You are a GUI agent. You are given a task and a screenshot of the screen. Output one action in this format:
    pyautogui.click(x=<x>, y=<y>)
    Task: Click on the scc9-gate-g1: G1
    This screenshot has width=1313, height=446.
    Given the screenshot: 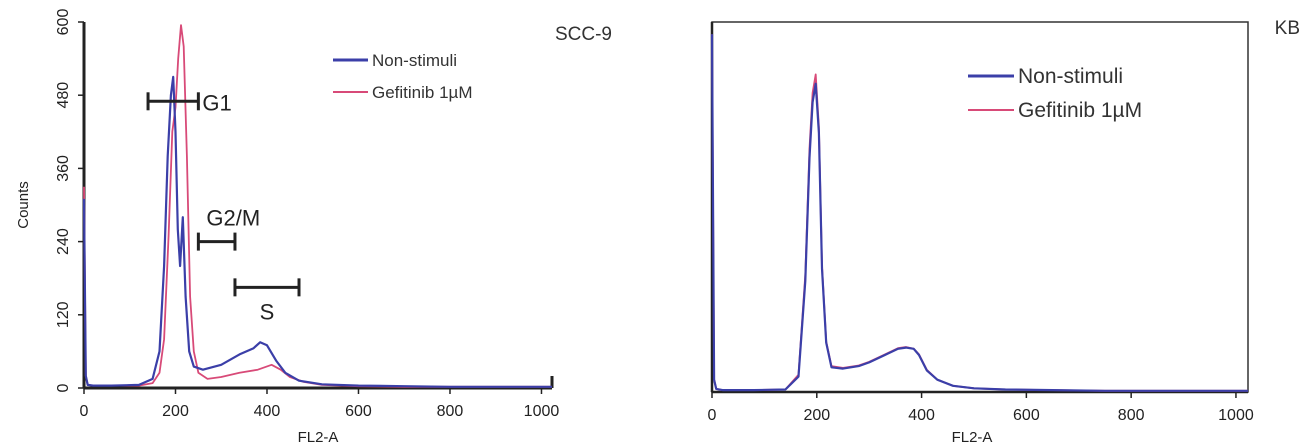 What is the action you would take?
    pyautogui.click(x=189, y=102)
    